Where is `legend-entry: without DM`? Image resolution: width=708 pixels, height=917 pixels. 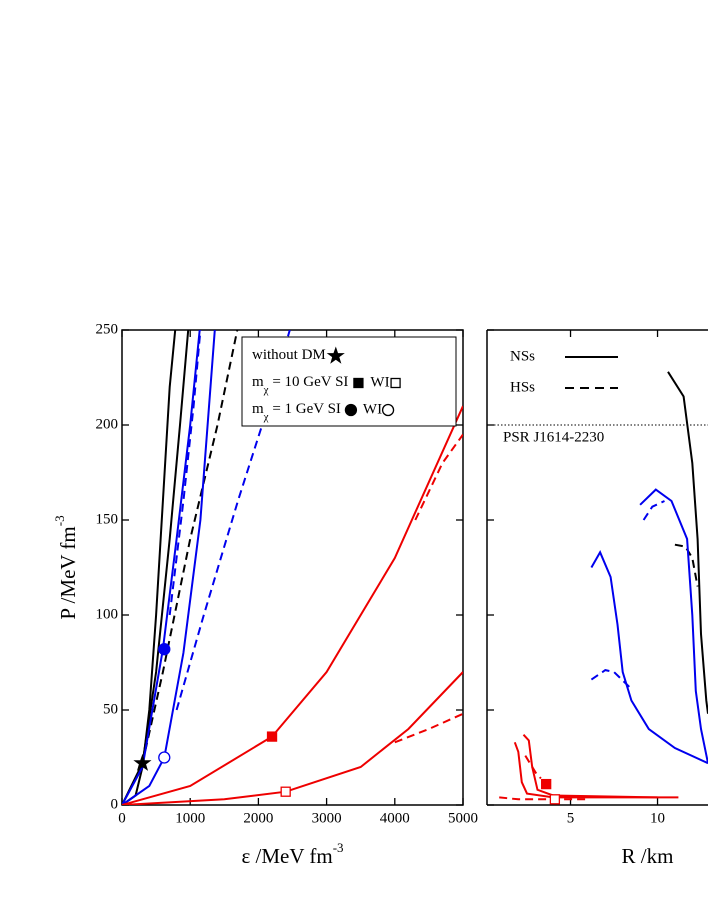
legend-entry: without DM is located at coordinates (289, 355).